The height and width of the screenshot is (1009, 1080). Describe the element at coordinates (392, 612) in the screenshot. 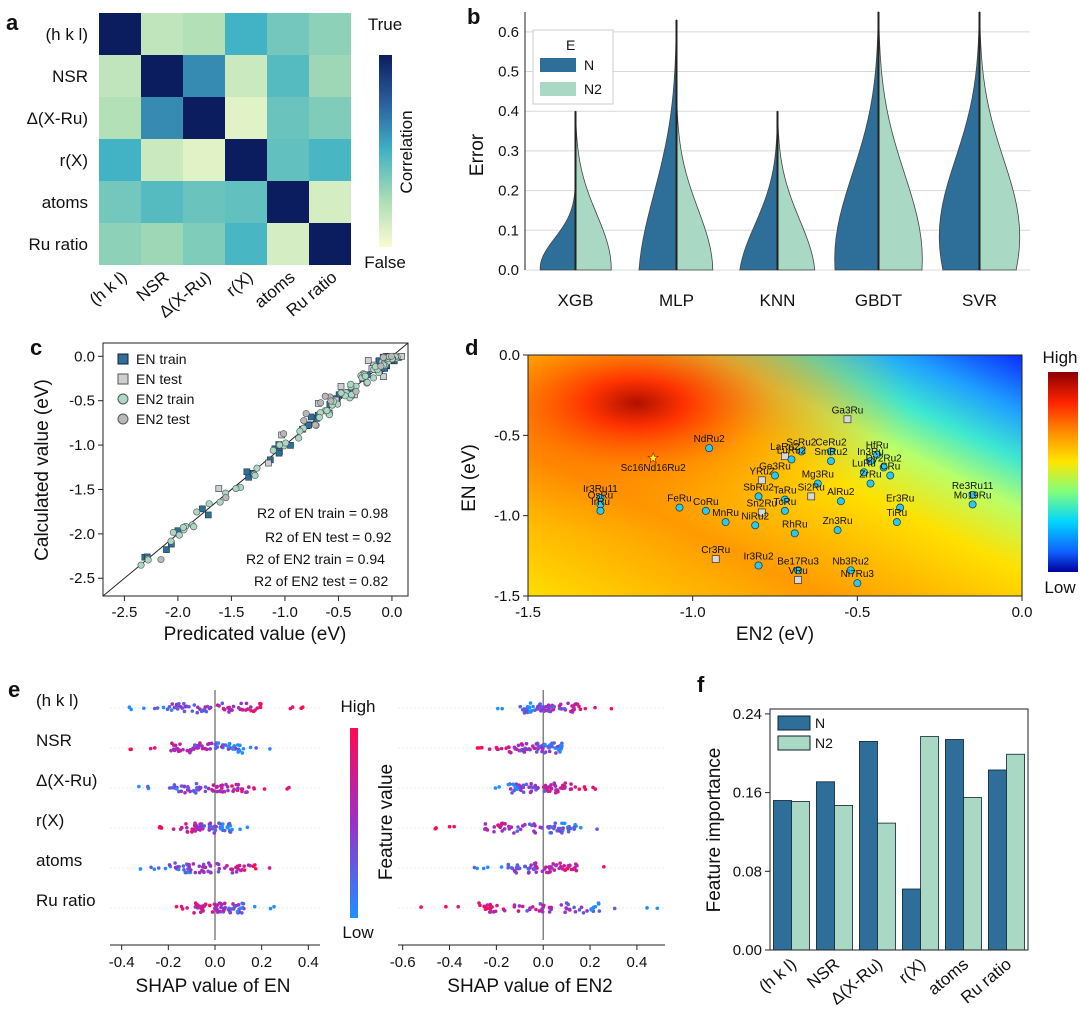

I see `parity-x-tick: 0.0` at that location.